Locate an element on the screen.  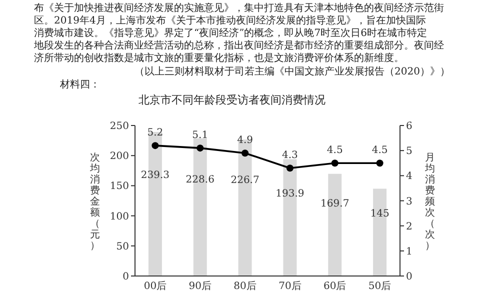
text: 次均消费金额（元） is located at coordinates (95, 202).